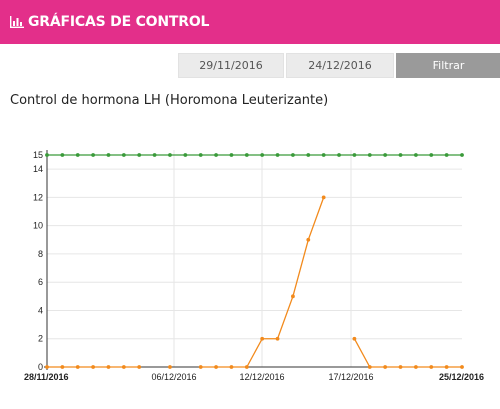 This screenshot has height=409, width=500. I want to click on y-tick-label: 10, so click(38, 226).